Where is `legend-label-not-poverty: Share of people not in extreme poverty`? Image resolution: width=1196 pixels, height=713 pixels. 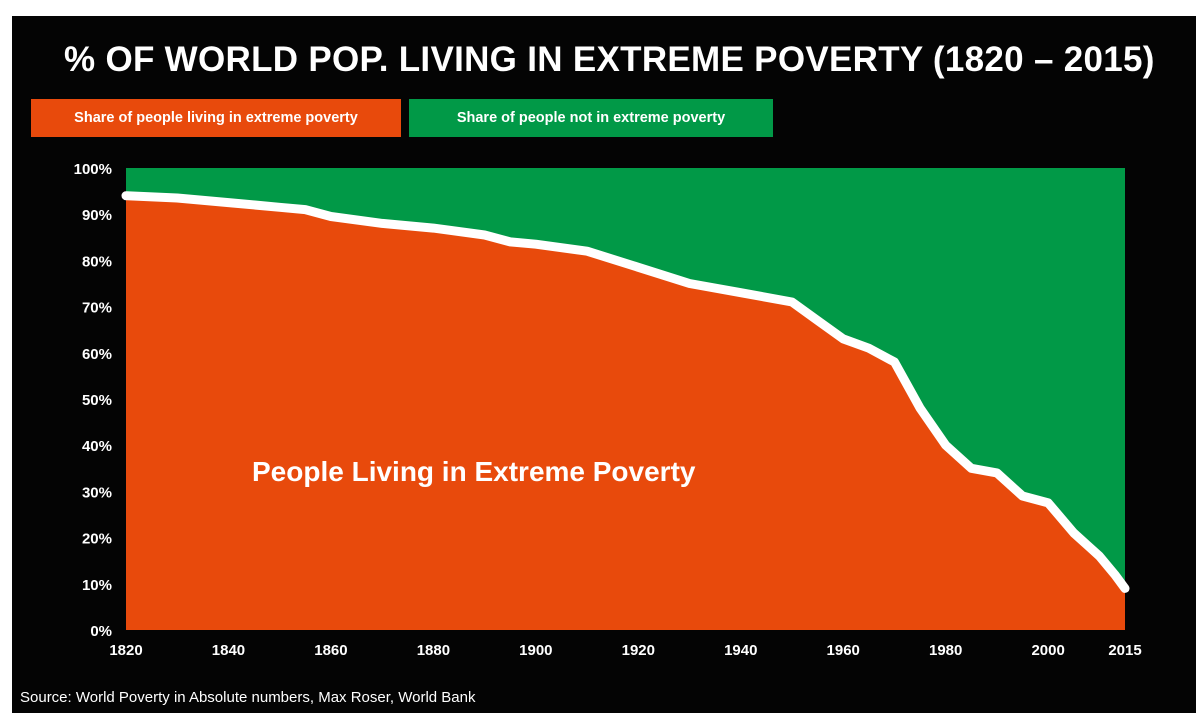
legend-label-not-poverty: Share of people not in extreme poverty is located at coordinates (591, 118).